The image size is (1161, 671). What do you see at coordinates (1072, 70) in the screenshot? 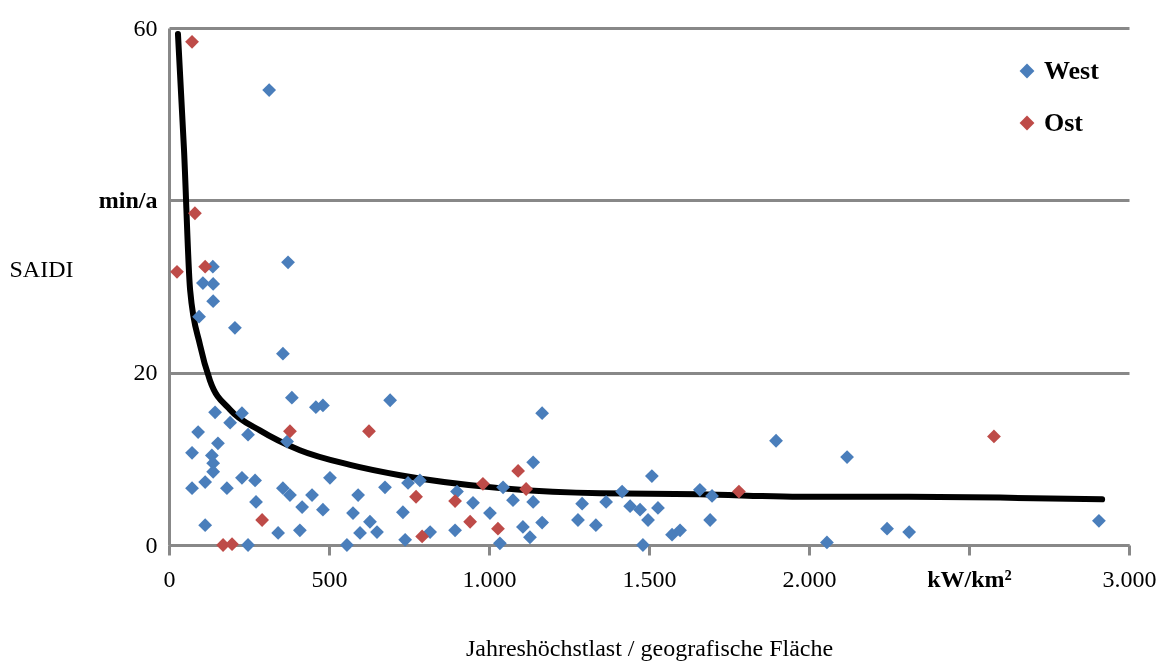
I see `legend-label: West` at bounding box center [1072, 70].